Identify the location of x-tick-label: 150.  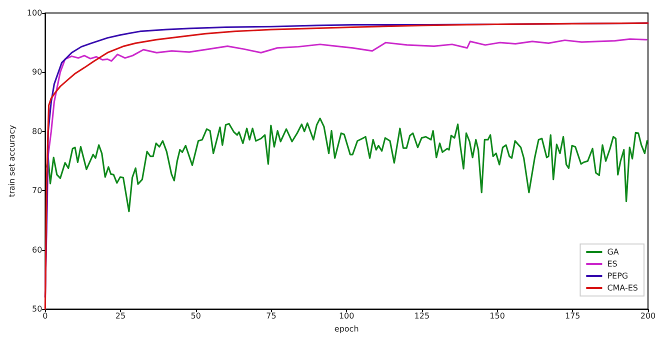
(497, 316).